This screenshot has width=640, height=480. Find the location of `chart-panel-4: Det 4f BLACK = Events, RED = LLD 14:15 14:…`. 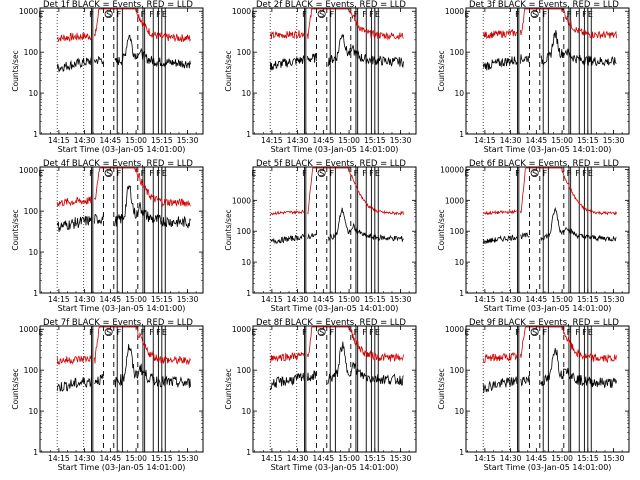

chart-panel-4: Det 4f BLACK = Events, RED = LLD 14:15 14:… is located at coordinates (107, 236).